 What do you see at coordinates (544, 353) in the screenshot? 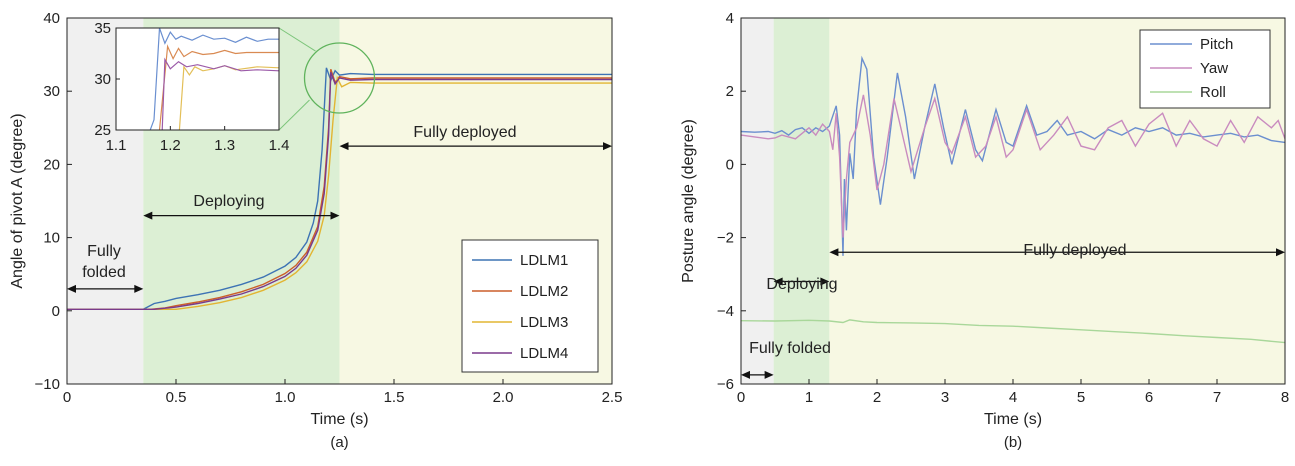
I see `legend-label-ldlm4: LDLM4` at bounding box center [544, 353].